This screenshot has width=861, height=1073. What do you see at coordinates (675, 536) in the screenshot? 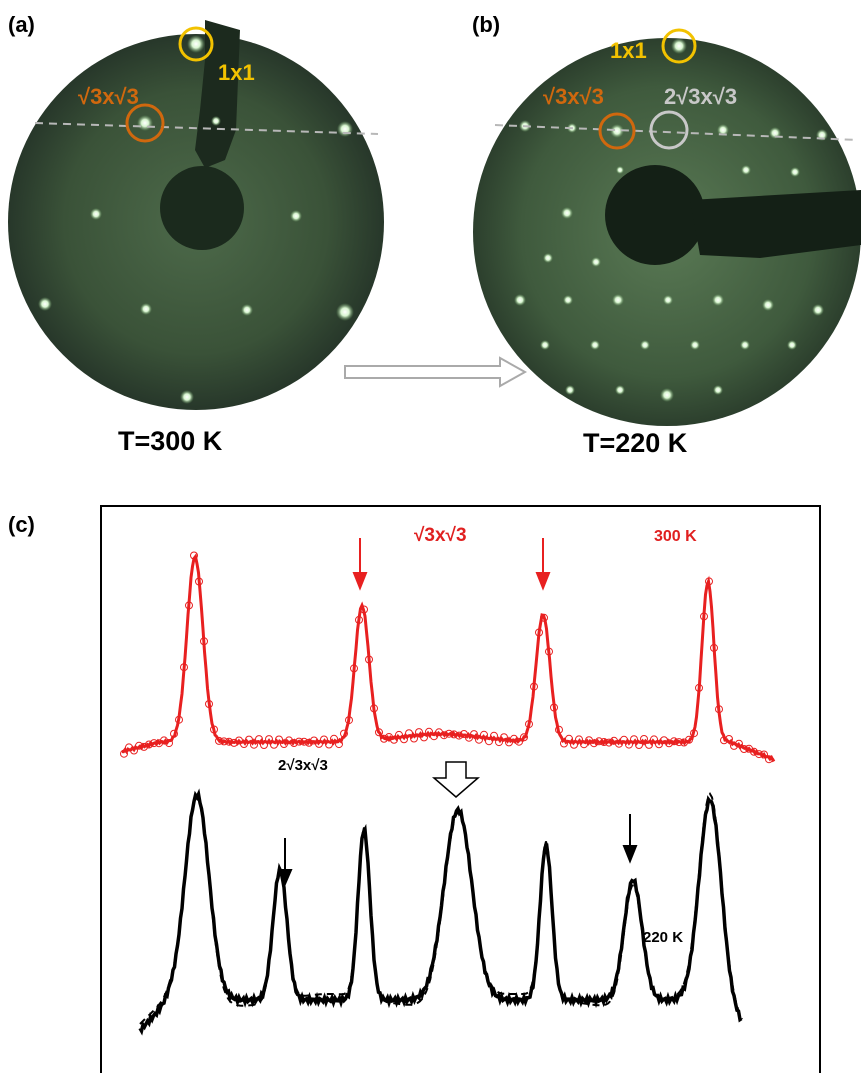
I see `profile-temperature: 300 K` at bounding box center [675, 536].